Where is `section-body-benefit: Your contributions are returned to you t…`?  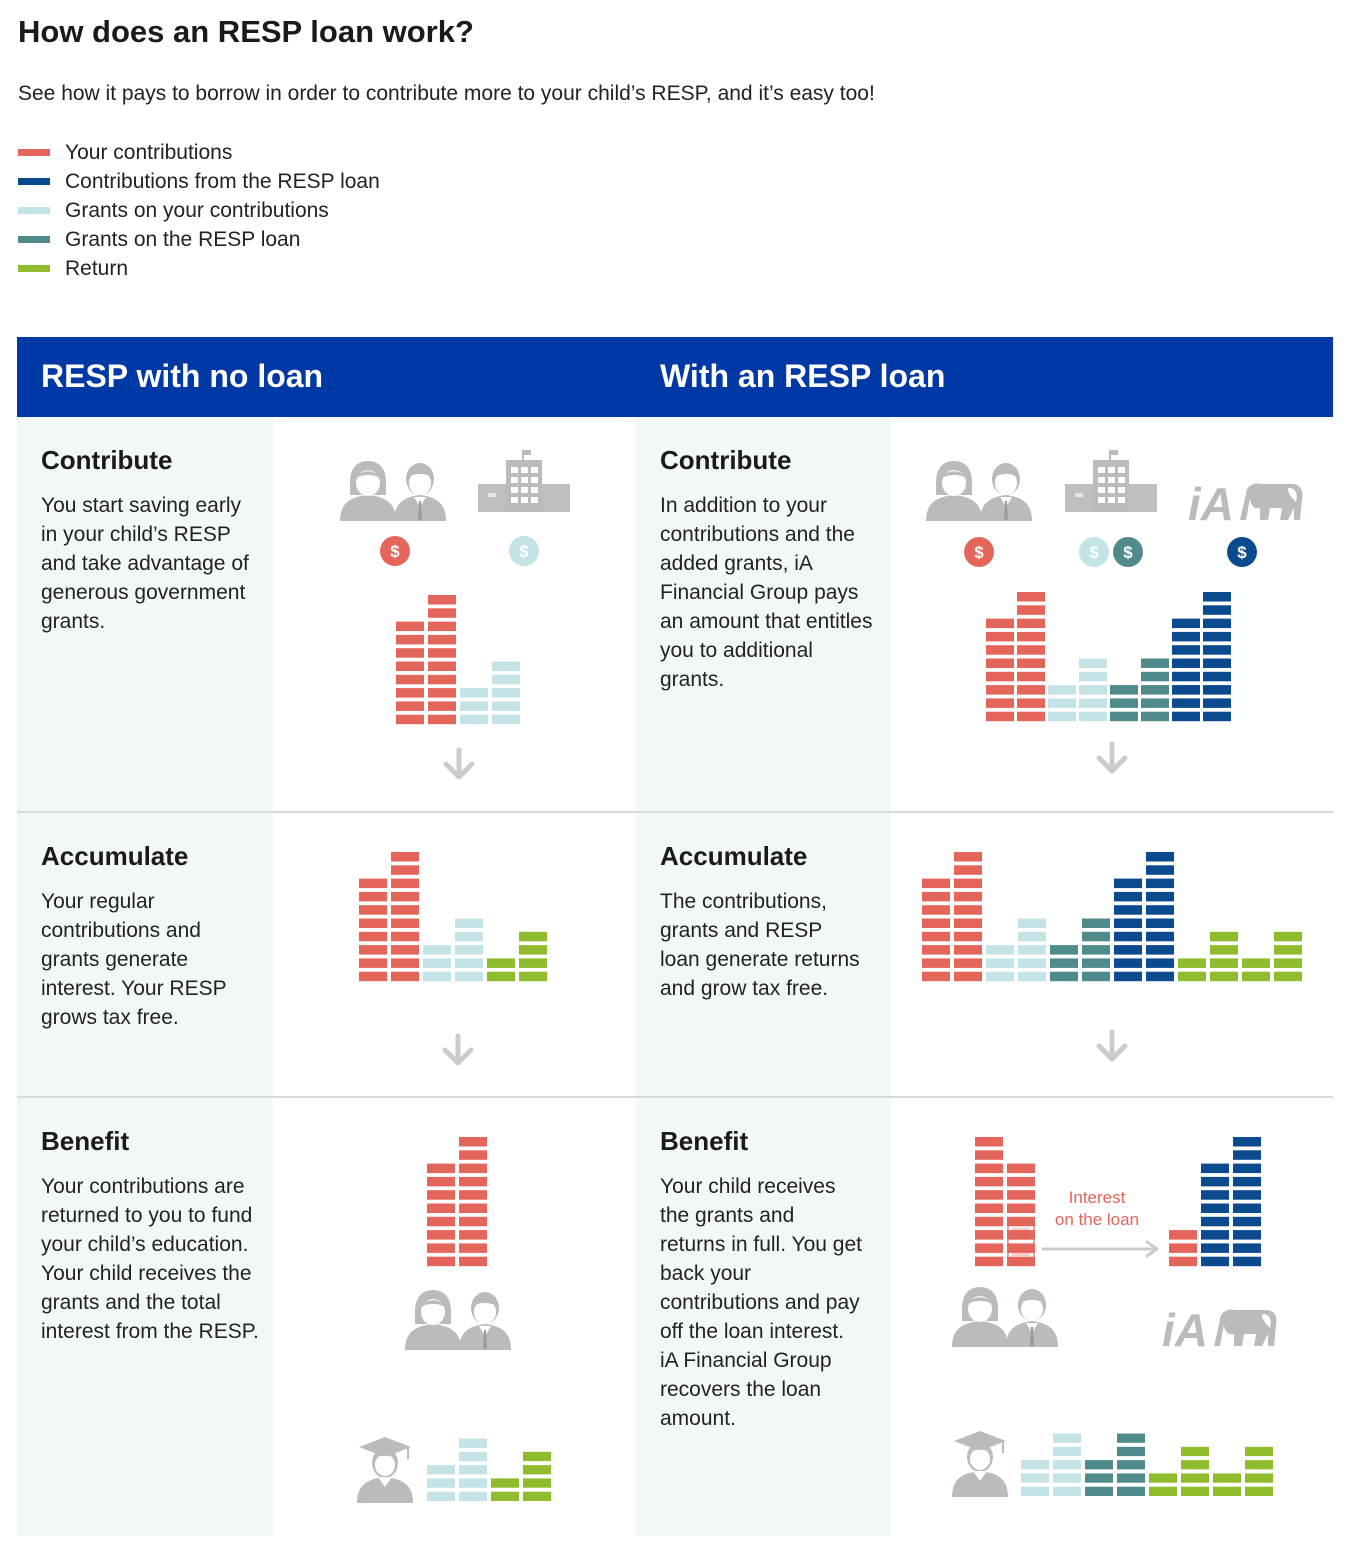 section-body-benefit: Your contributions are returned to you t… is located at coordinates (150, 1259).